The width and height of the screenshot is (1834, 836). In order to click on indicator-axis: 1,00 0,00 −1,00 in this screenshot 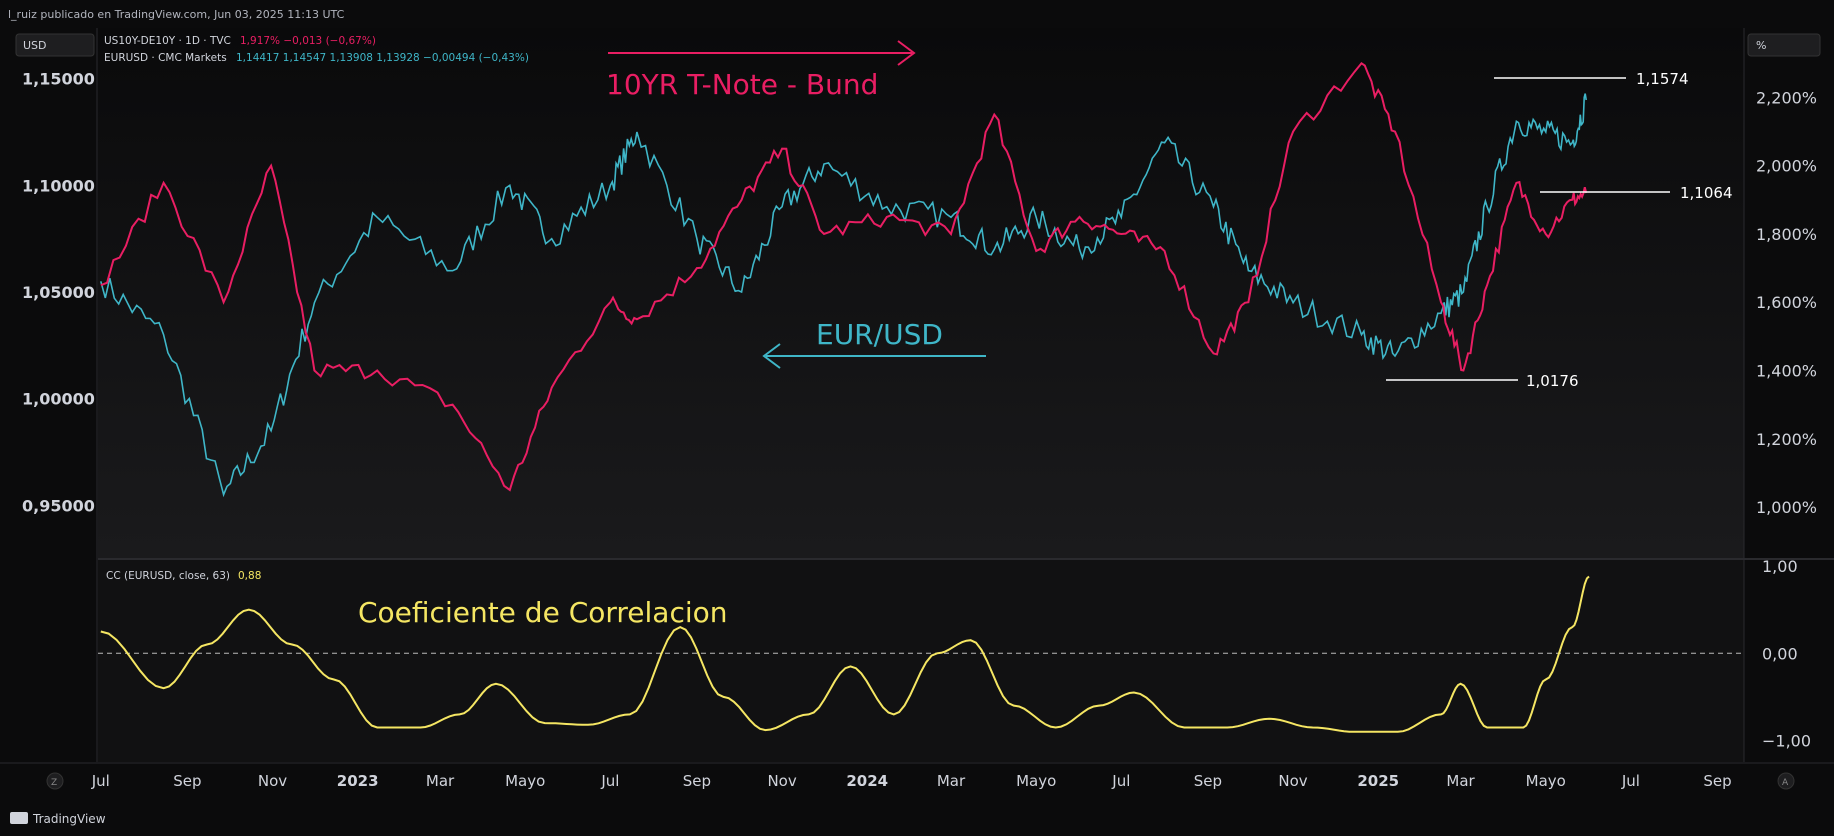, I will do `click(1786, 654)`.